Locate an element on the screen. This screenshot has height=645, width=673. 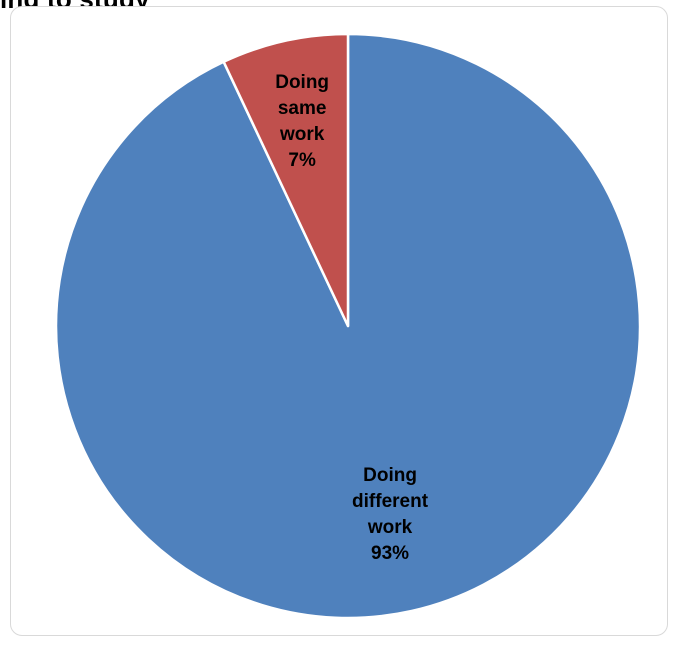
slice-label-doing-different-work: Doing different work 93% is located at coordinates (390, 514).